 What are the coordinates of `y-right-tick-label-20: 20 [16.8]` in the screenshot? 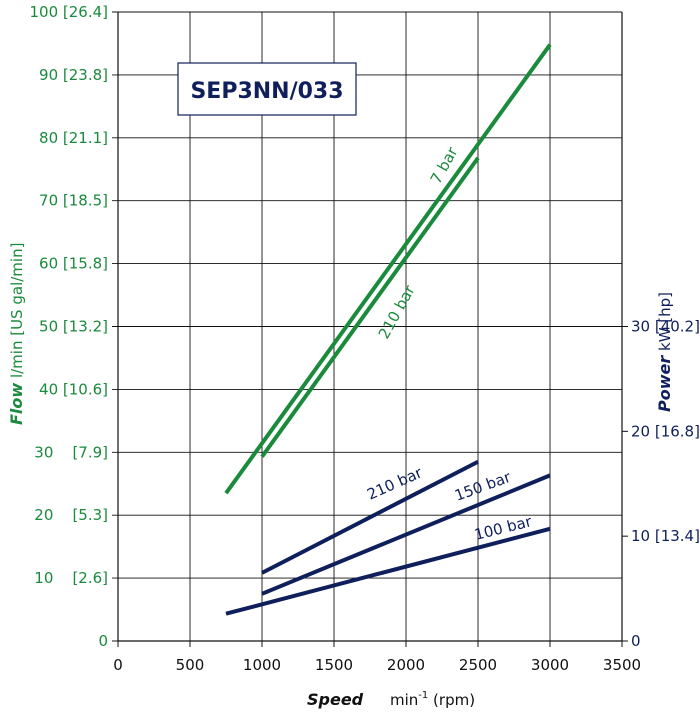 It's located at (665, 431).